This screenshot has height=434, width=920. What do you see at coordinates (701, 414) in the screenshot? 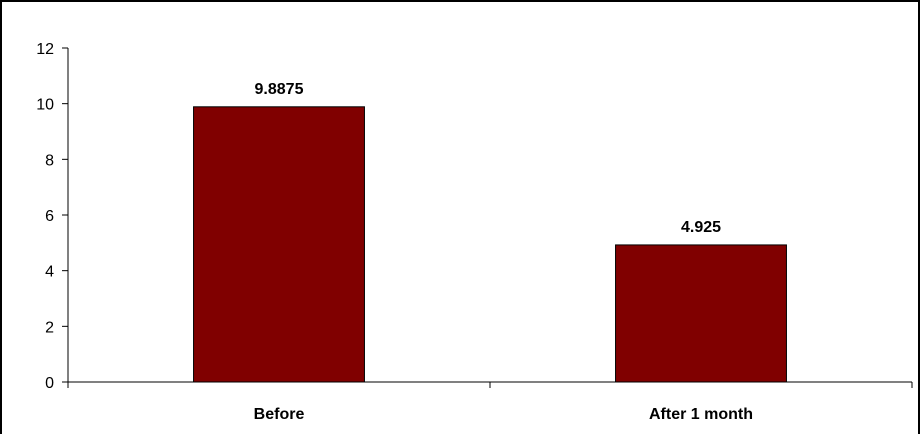
I see `category-label-1: After 1 month` at bounding box center [701, 414].